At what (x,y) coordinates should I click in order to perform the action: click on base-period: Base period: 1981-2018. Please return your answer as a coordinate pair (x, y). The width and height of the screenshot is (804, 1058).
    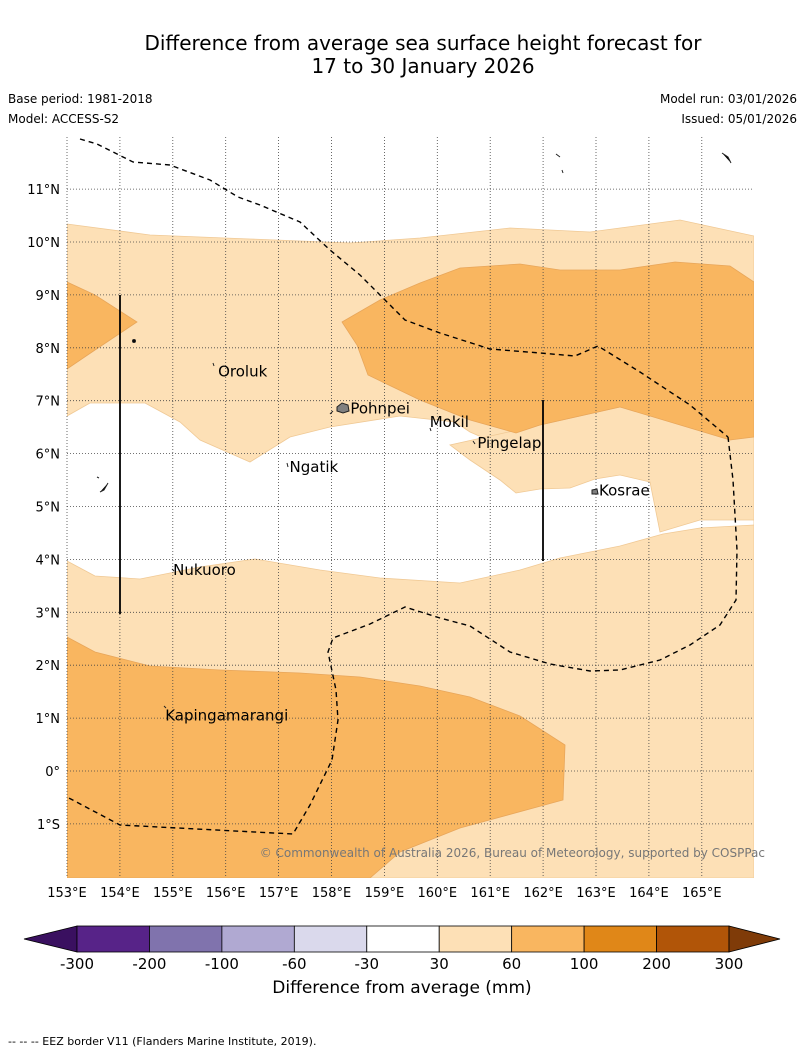
    Looking at the image, I should click on (80, 99).